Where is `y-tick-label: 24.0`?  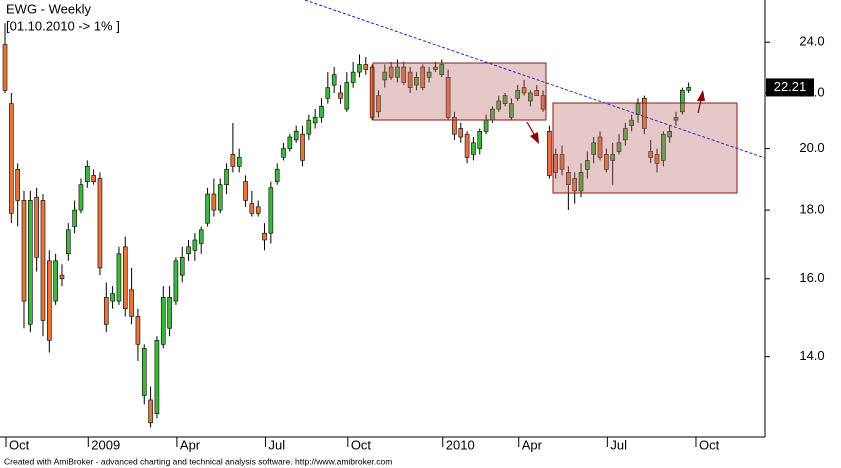 y-tick-label: 24.0 is located at coordinates (811, 41).